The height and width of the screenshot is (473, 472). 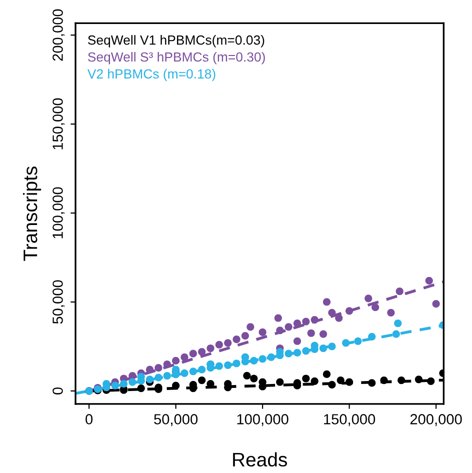 What do you see at coordinates (176, 420) in the screenshot?
I see `x-tick-label: 50,000` at bounding box center [176, 420].